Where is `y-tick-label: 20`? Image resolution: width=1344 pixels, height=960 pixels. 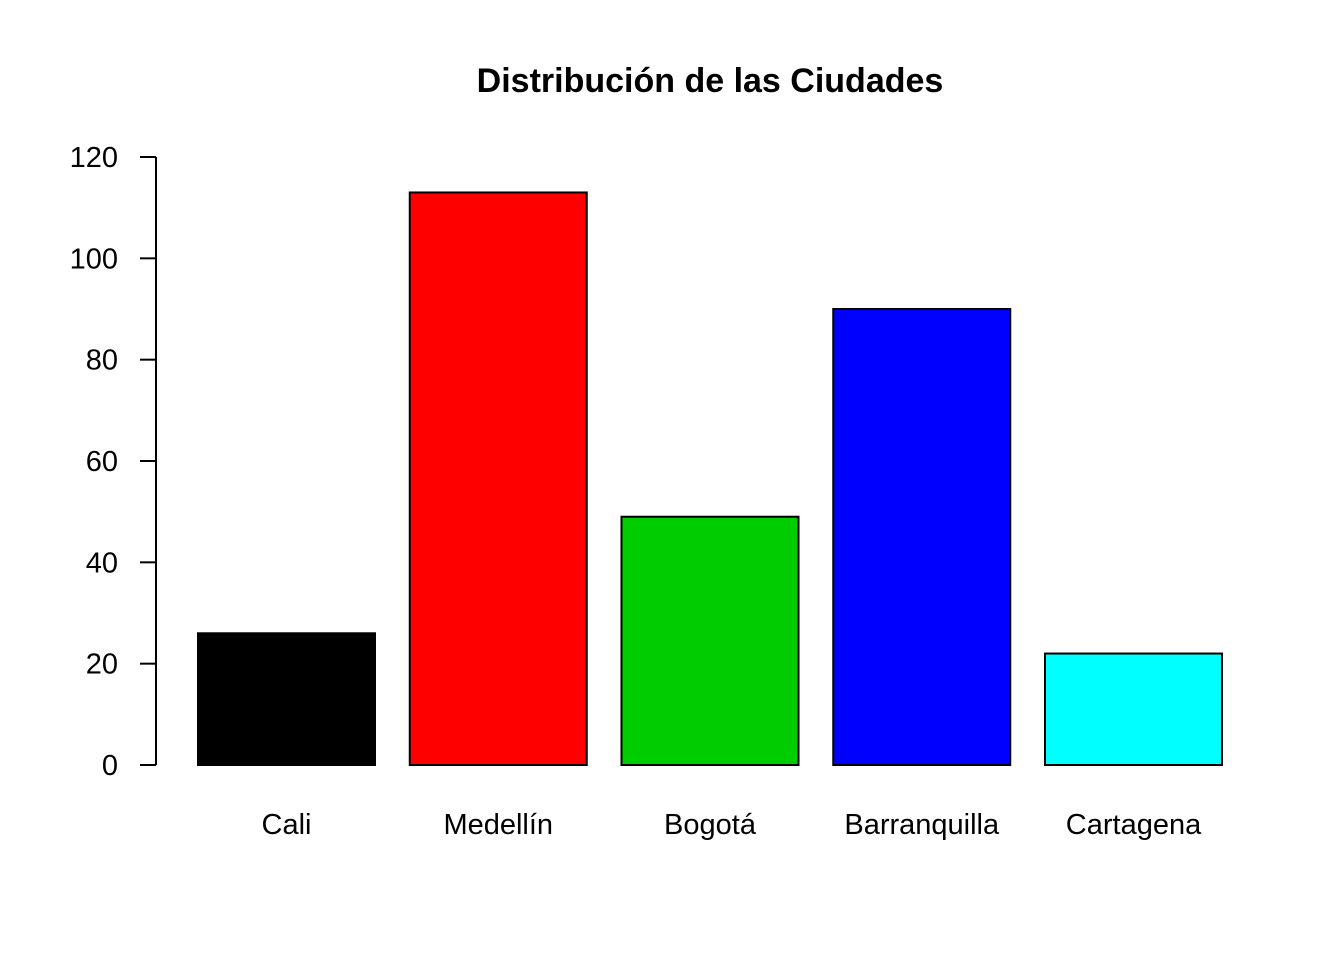 y-tick-label: 20 is located at coordinates (102, 665).